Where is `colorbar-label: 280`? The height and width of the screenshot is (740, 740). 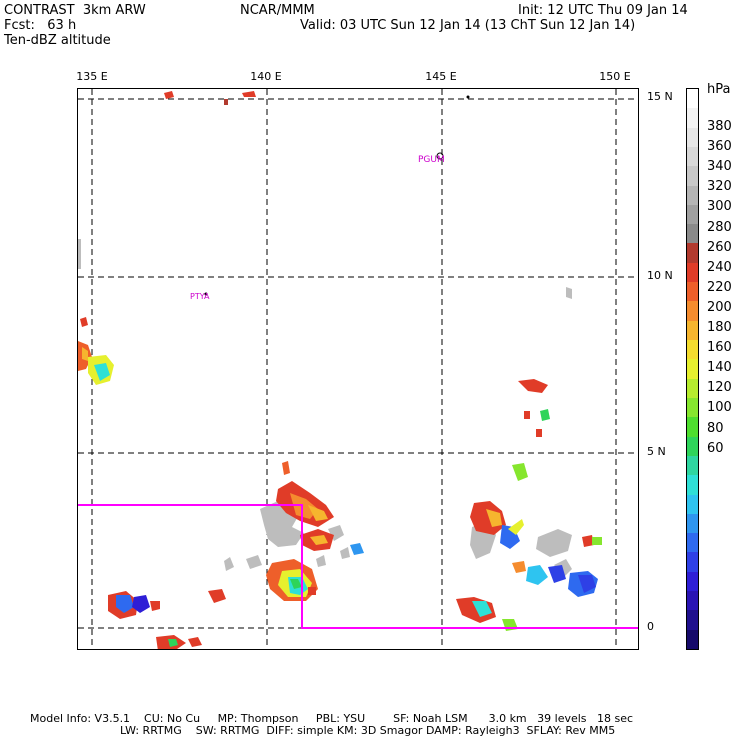 colorbar-label: 280 is located at coordinates (719, 227).